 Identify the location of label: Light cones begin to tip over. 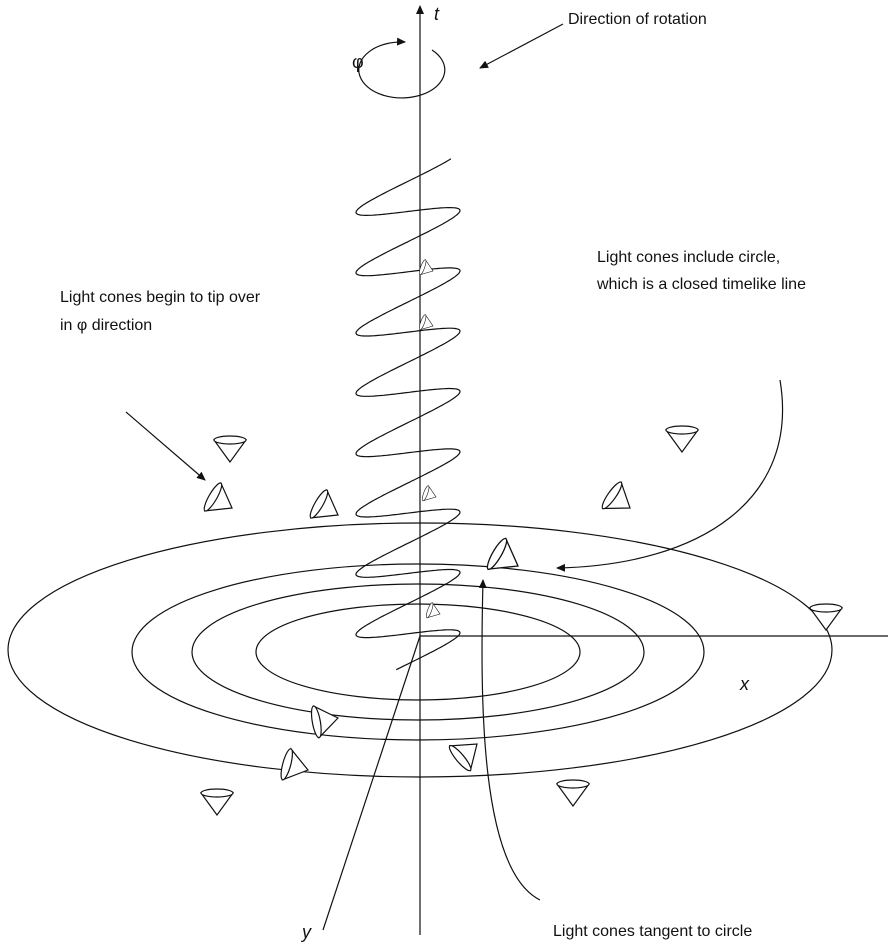
(160, 297).